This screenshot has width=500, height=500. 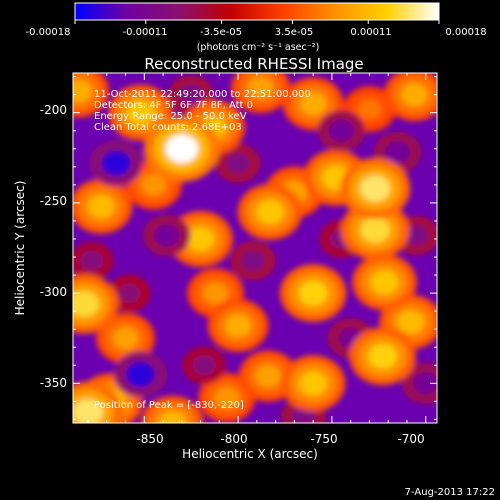 I want to click on colorbar-units-label: (photons cm⁻² s⁻¹ asec⁻²), so click(x=258, y=47).